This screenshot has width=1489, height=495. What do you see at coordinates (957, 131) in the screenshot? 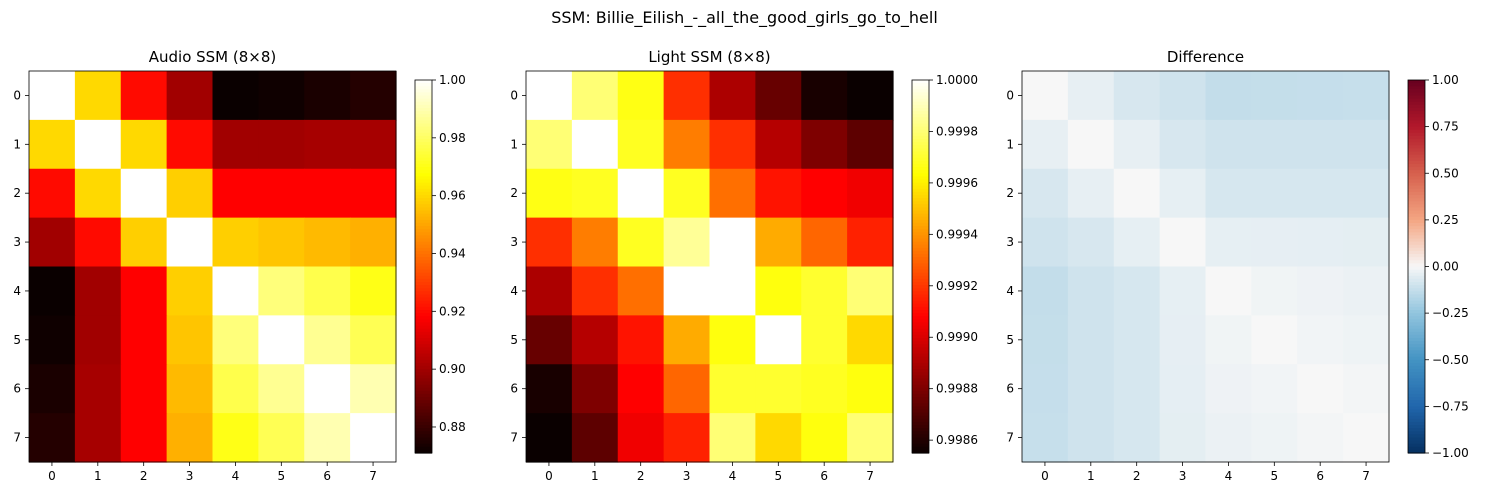
I see `colorbar-tick-label: 0.9998` at bounding box center [957, 131].